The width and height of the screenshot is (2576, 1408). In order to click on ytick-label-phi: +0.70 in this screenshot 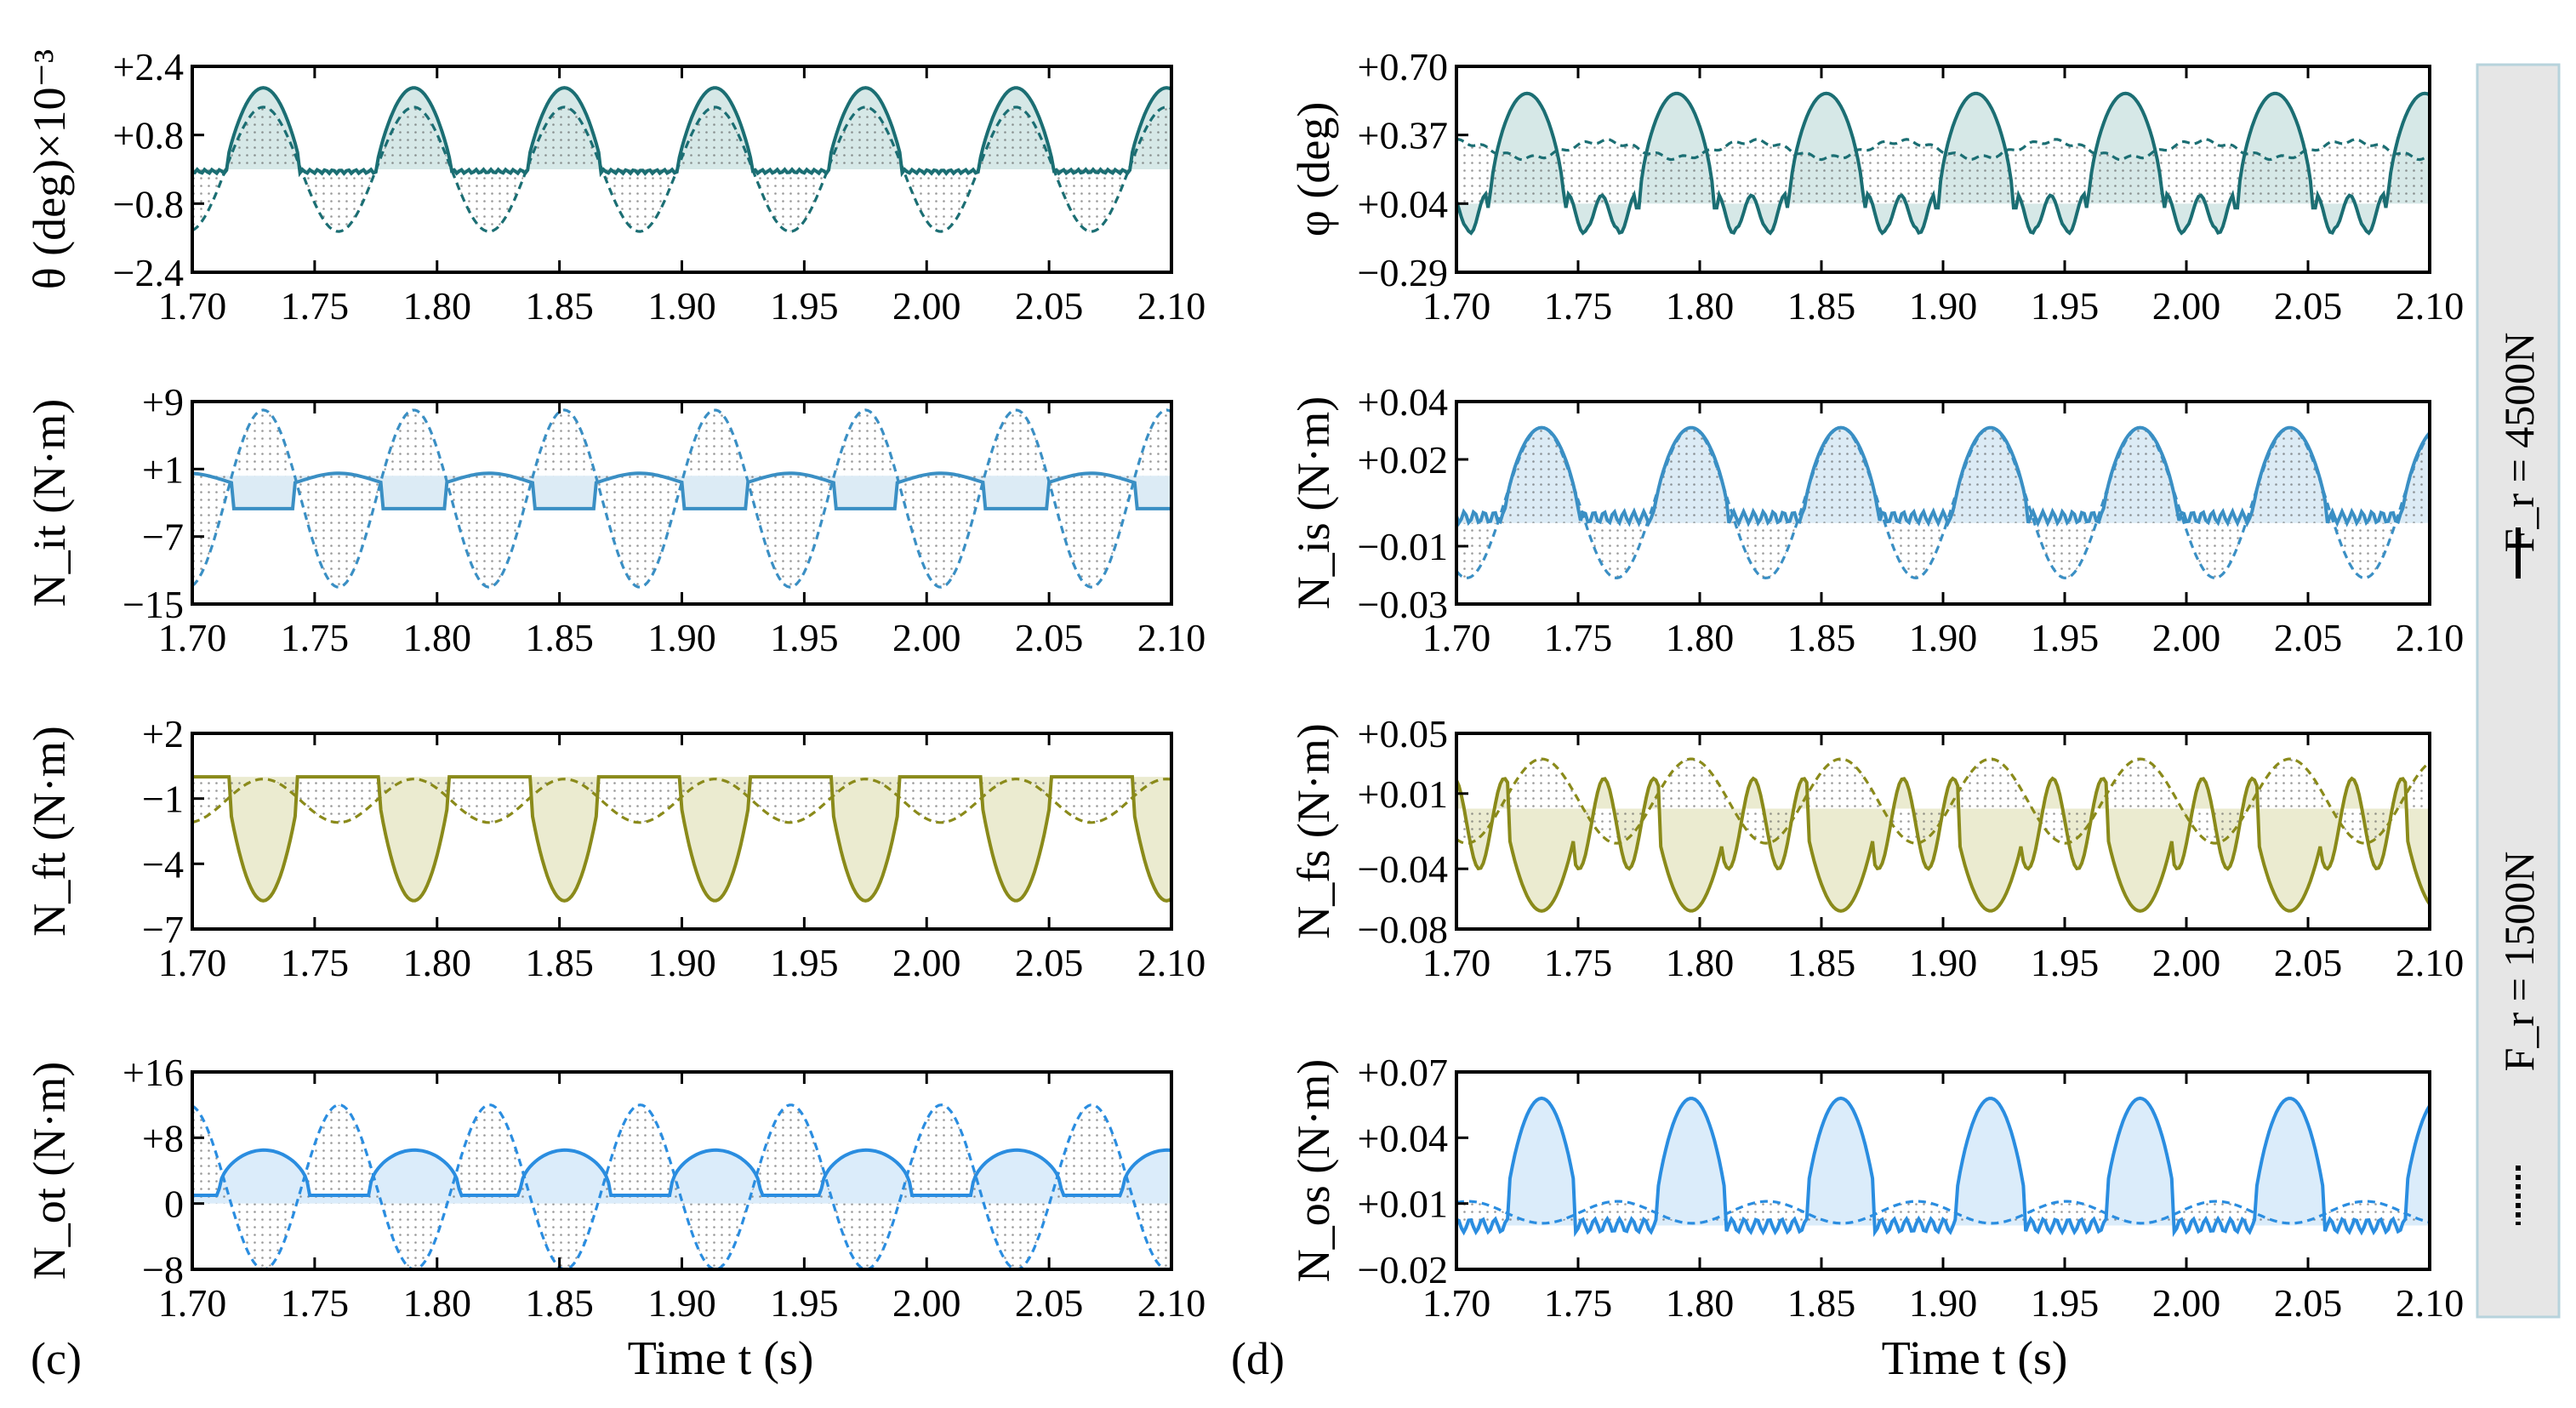, I will do `click(1403, 67)`.